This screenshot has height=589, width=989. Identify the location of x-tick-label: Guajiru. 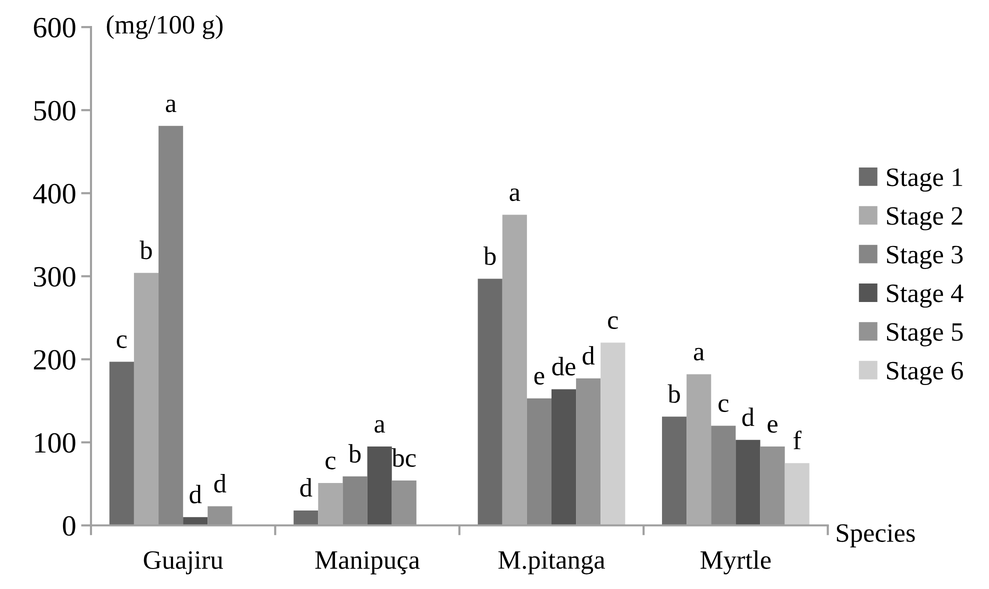
(183, 562).